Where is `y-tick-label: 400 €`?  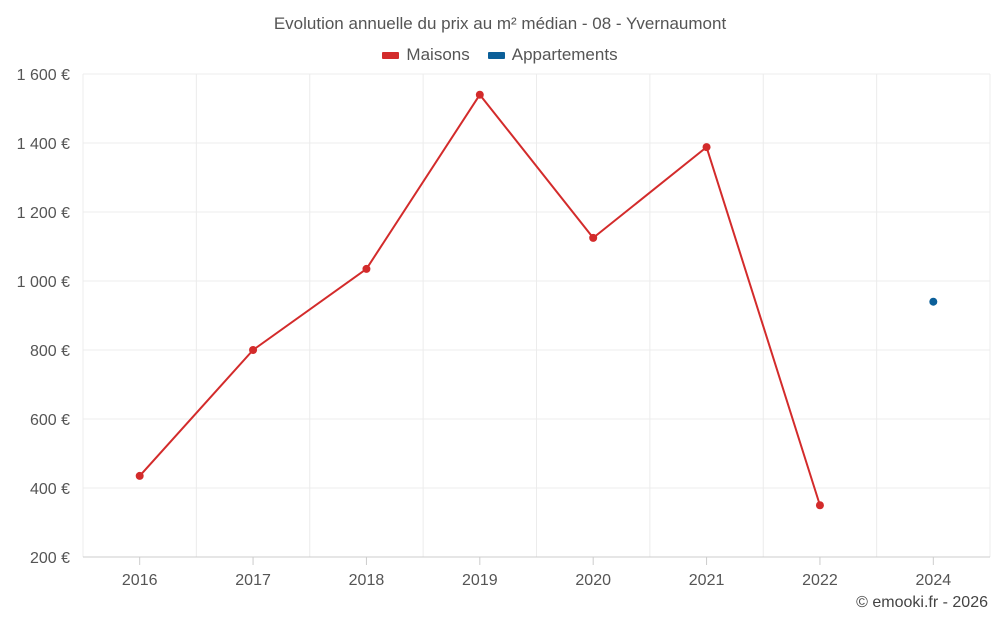
y-tick-label: 400 € is located at coordinates (50, 489).